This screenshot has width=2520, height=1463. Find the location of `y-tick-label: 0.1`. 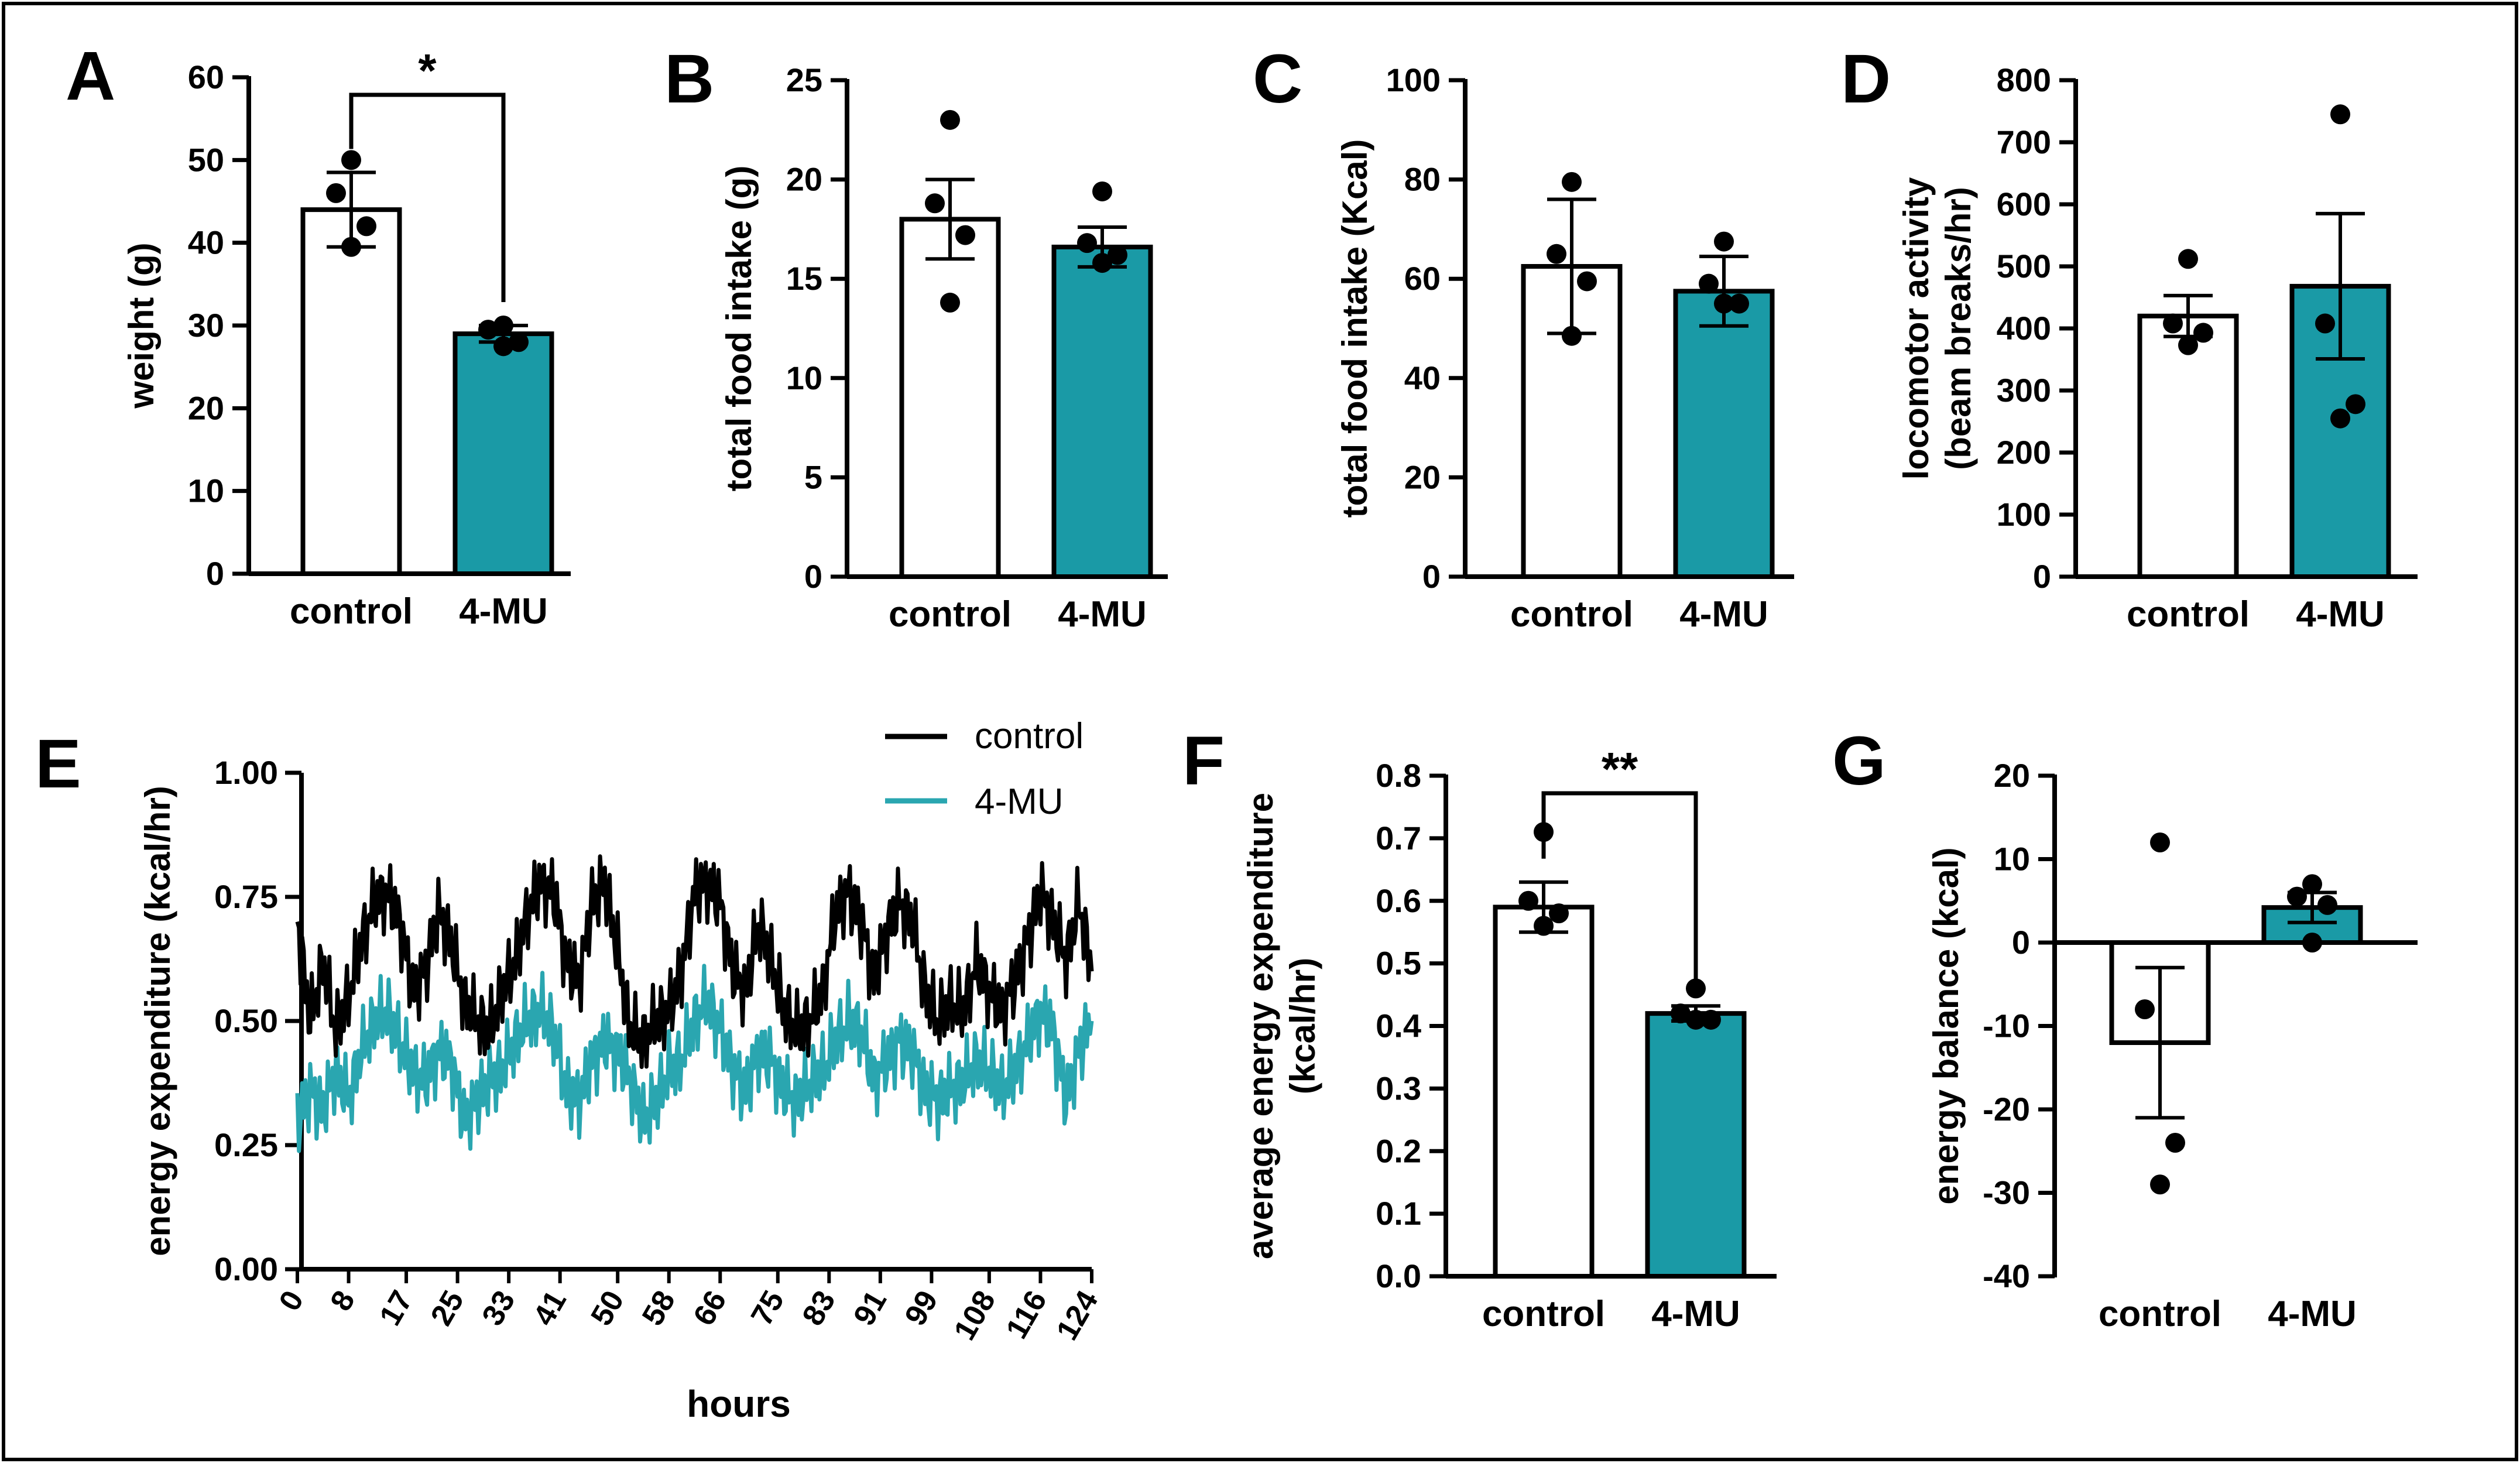

y-tick-label: 0.1 is located at coordinates (1398, 1213).